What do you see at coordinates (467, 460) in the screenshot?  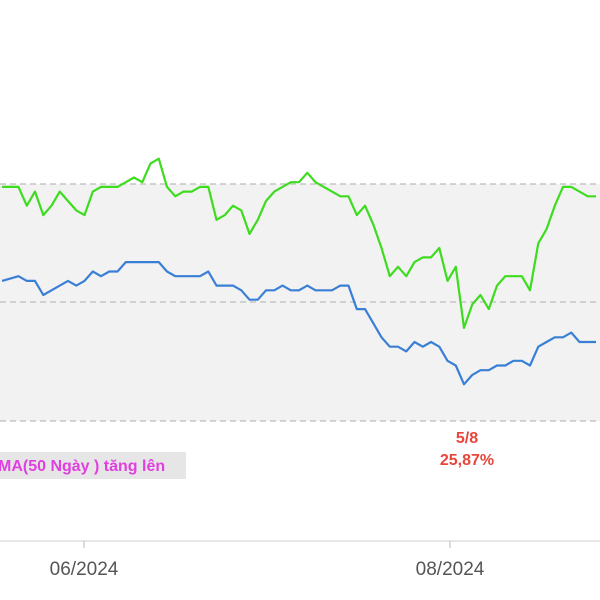 I see `annotation-value: 25,87%` at bounding box center [467, 460].